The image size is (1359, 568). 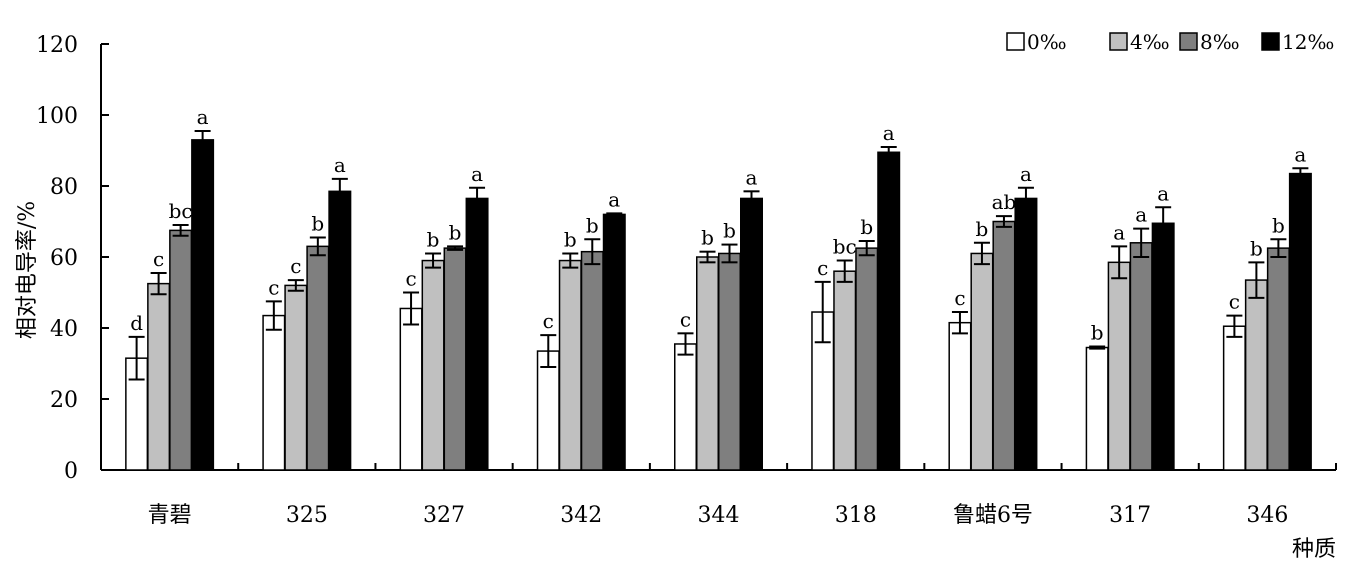 I want to click on bar-group: d cbc a, so click(x=170, y=288).